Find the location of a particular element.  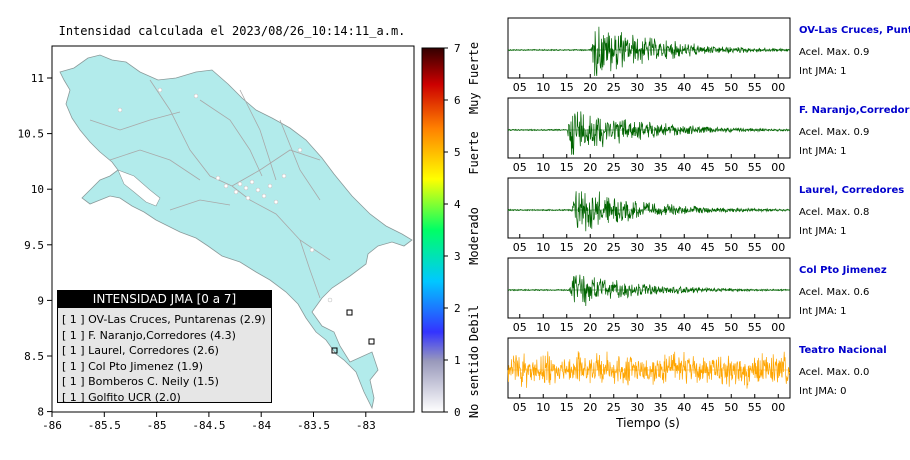

colorbar-gradient is located at coordinates (433, 230).